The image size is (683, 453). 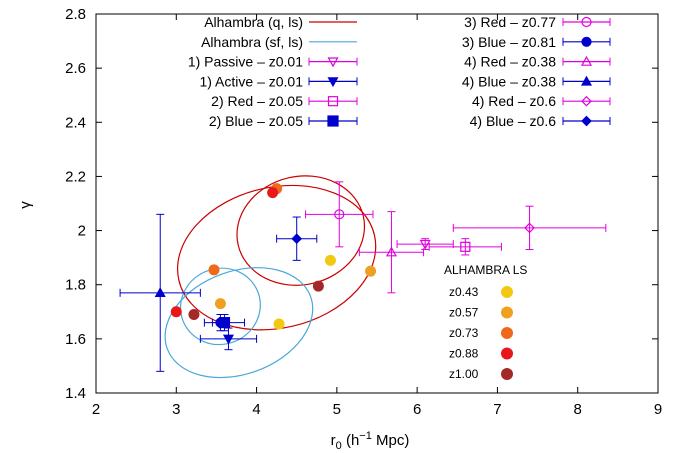 I want to click on legend-entry: 2) Blue – z0.05, so click(x=283, y=121).